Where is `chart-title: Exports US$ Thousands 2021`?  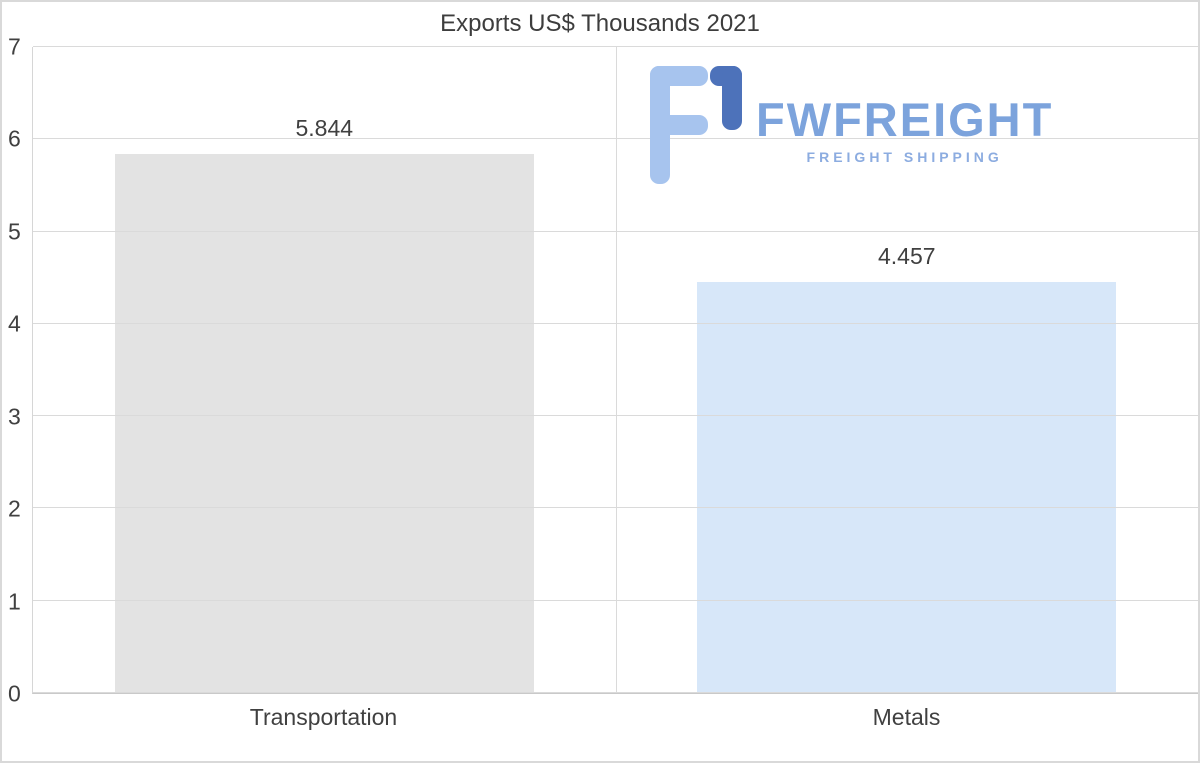
chart-title: Exports US$ Thousands 2021 is located at coordinates (600, 23).